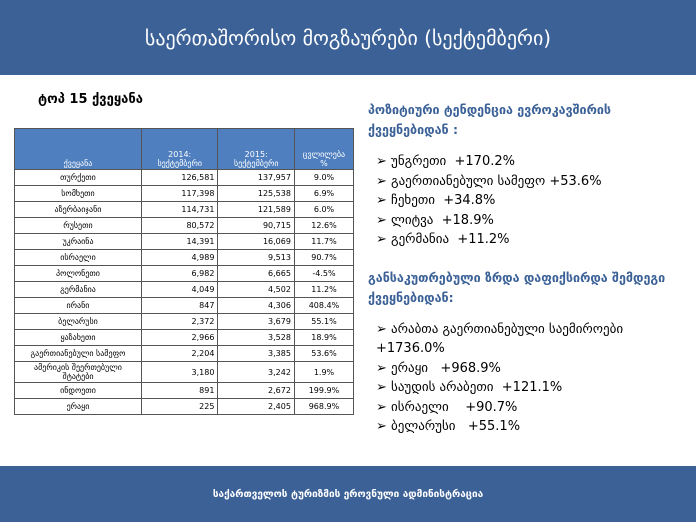 This screenshot has height=522, width=696. I want to click on table-cell: 4,049, so click(179, 289).